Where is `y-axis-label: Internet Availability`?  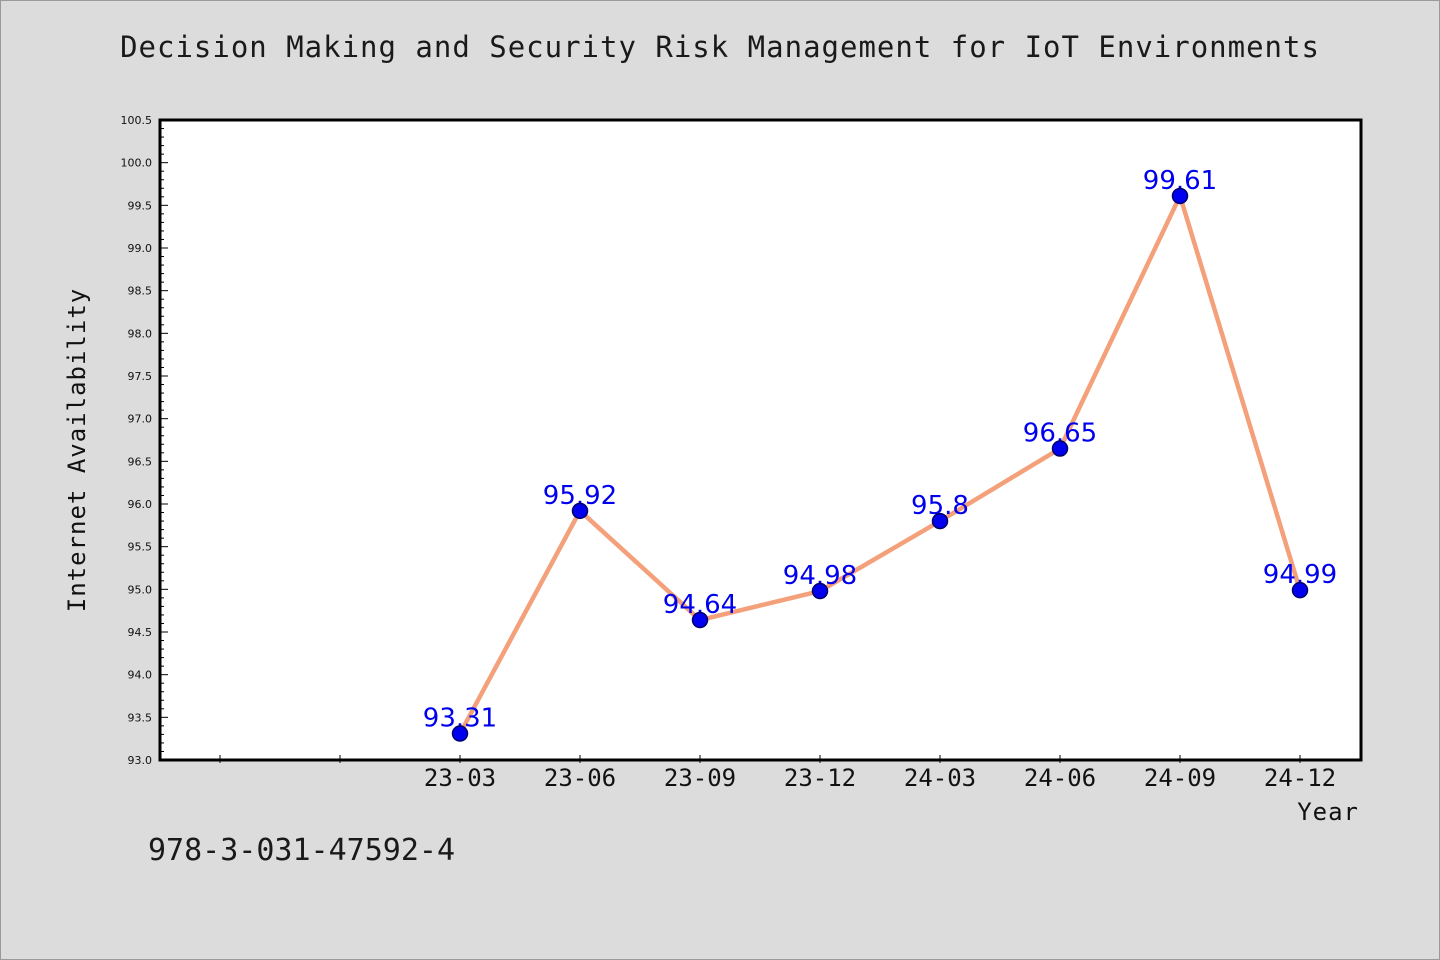
y-axis-label: Internet Availability is located at coordinates (77, 450).